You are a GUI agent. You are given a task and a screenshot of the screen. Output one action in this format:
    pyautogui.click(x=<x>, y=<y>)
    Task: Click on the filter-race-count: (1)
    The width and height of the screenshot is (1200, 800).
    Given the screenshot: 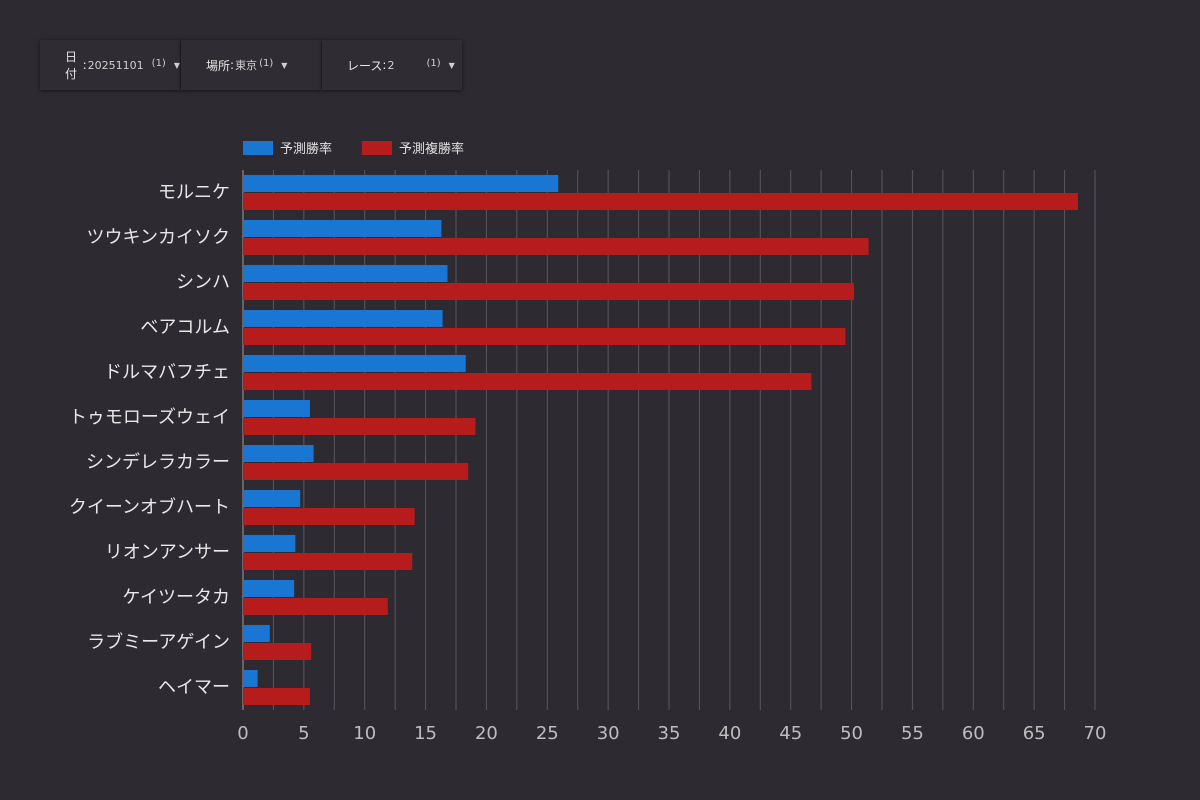 What is the action you would take?
    pyautogui.click(x=433, y=63)
    